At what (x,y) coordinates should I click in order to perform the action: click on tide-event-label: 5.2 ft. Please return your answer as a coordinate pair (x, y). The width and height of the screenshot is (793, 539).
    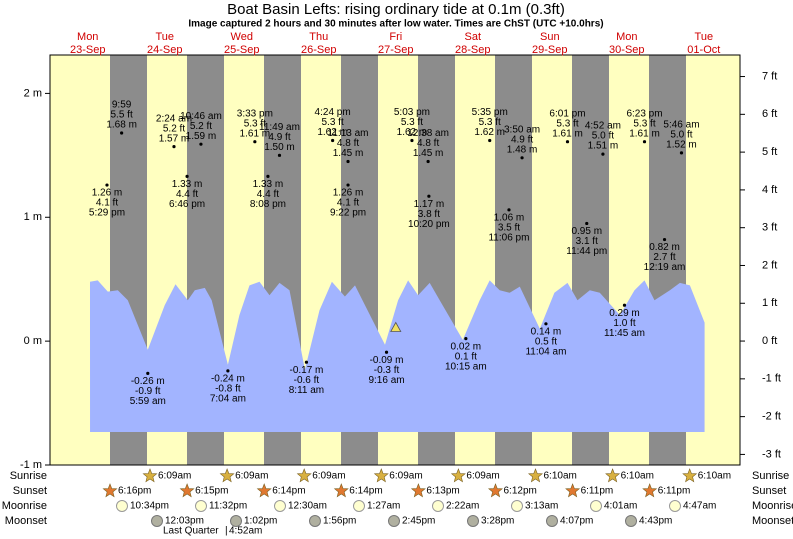
    Looking at the image, I should click on (201, 126).